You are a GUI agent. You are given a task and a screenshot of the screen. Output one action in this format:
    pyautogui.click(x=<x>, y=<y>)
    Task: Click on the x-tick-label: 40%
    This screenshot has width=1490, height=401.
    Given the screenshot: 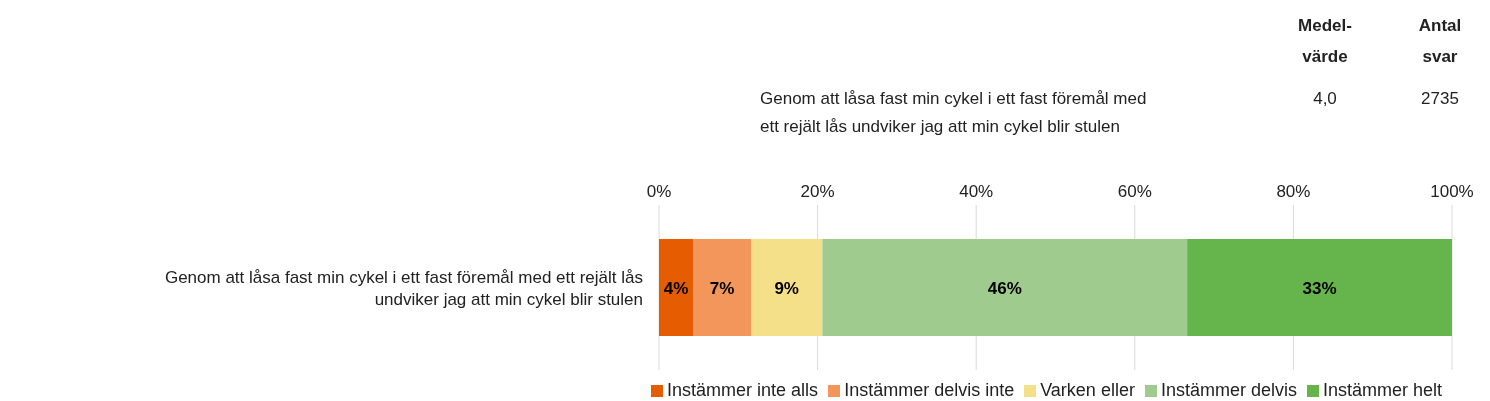 What is the action you would take?
    pyautogui.click(x=976, y=191)
    